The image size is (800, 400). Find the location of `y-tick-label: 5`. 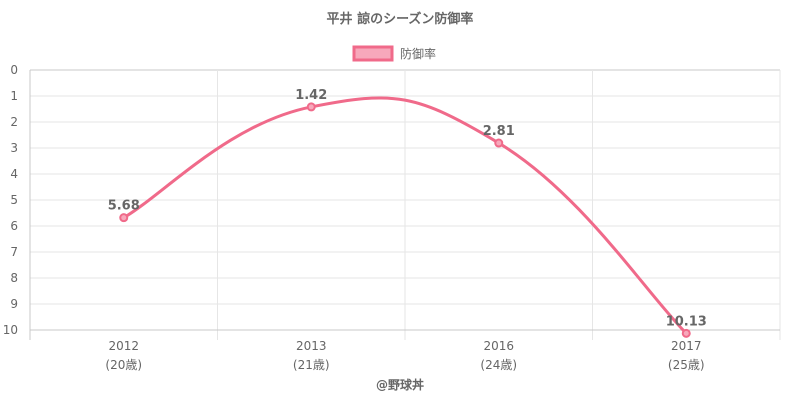

y-tick-label: 5 is located at coordinates (14, 200).